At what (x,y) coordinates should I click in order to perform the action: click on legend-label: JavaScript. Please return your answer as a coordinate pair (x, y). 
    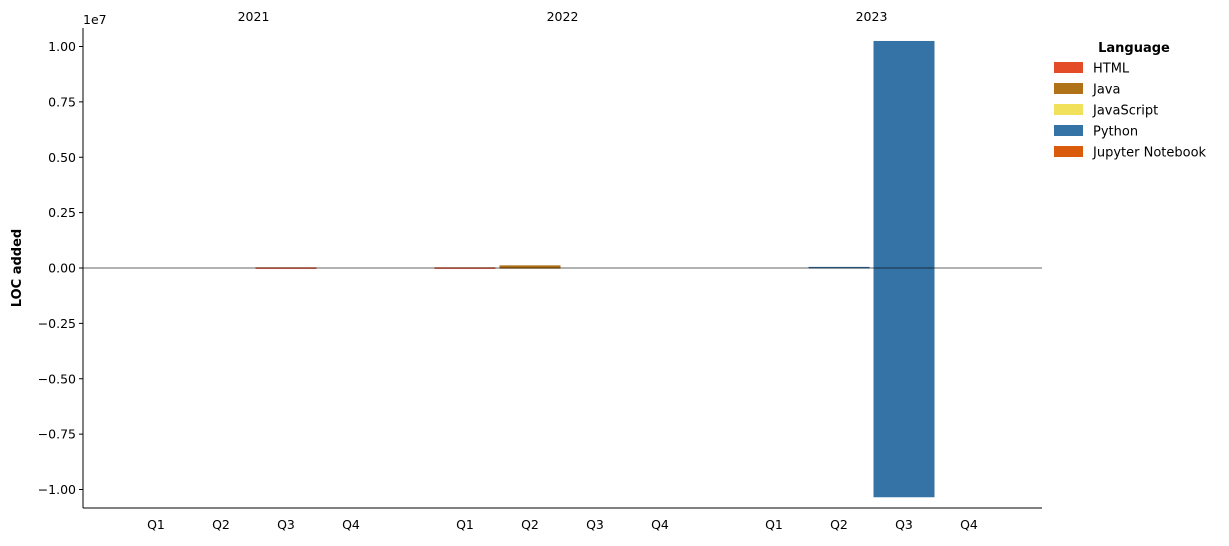
    Looking at the image, I should click on (1125, 111).